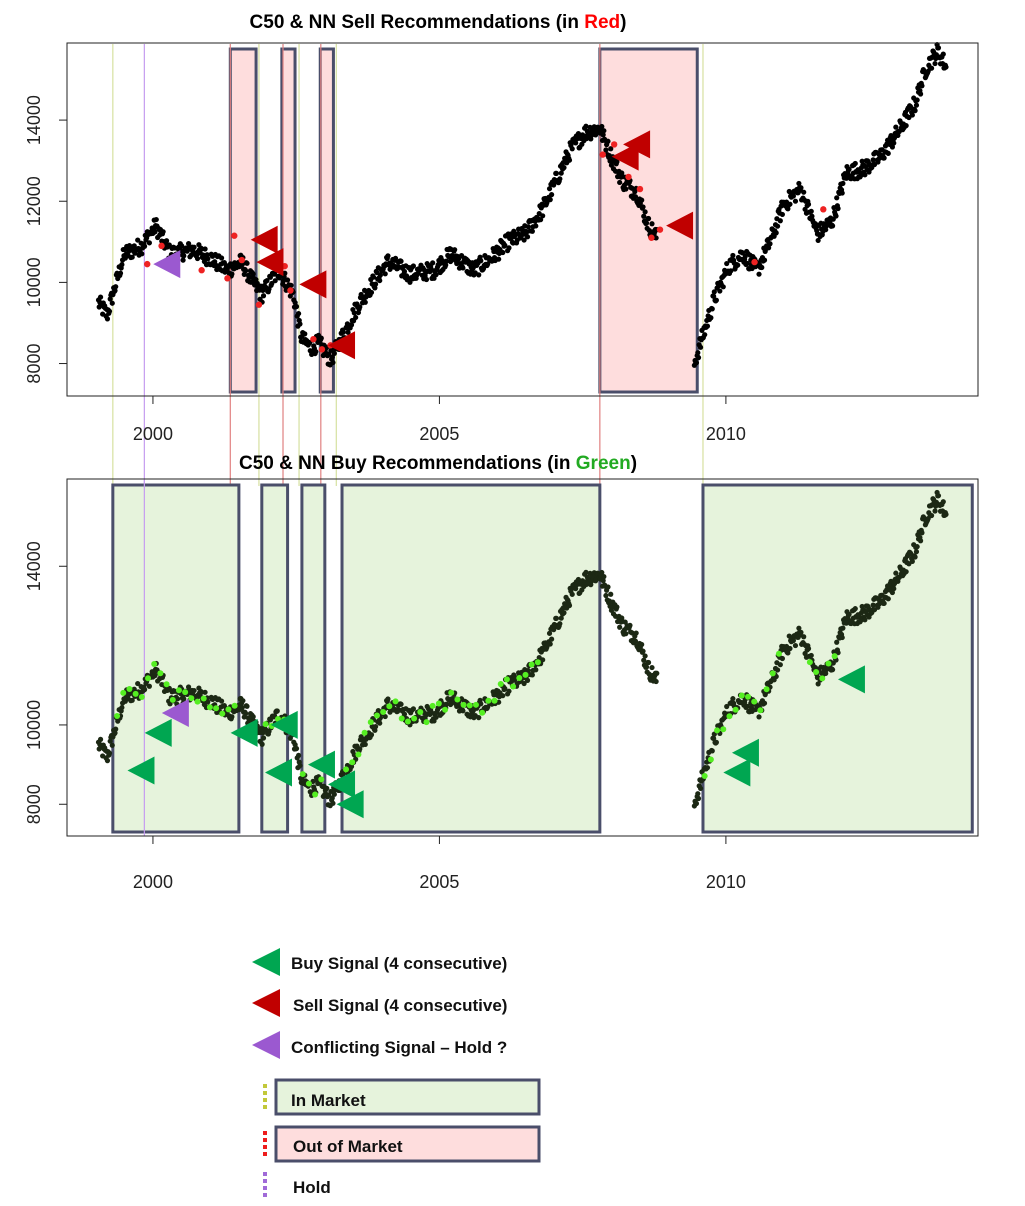 Image resolution: width=1025 pixels, height=1206 pixels. Describe the element at coordinates (153, 434) in the screenshot. I see `x-tick-label: 2000` at that location.